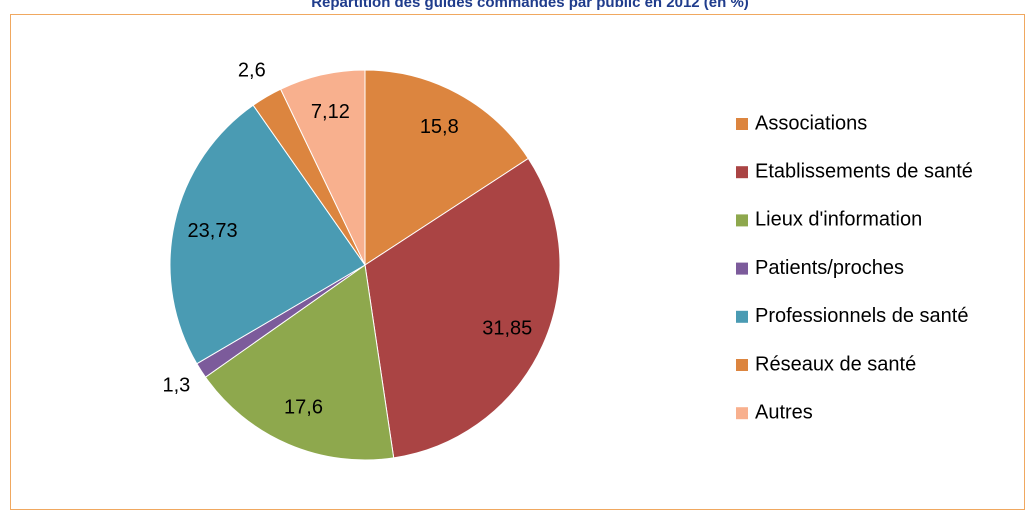  Describe the element at coordinates (252, 71) in the screenshot. I see `data-label: 2,6` at that location.